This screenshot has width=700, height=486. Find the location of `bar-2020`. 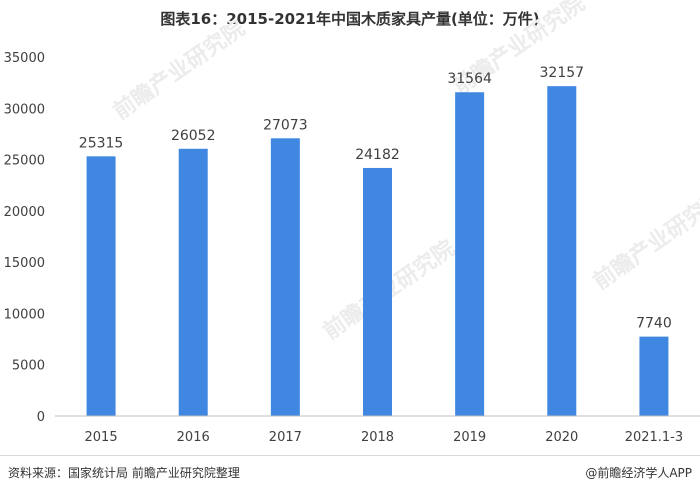

bar-2020 is located at coordinates (562, 251).